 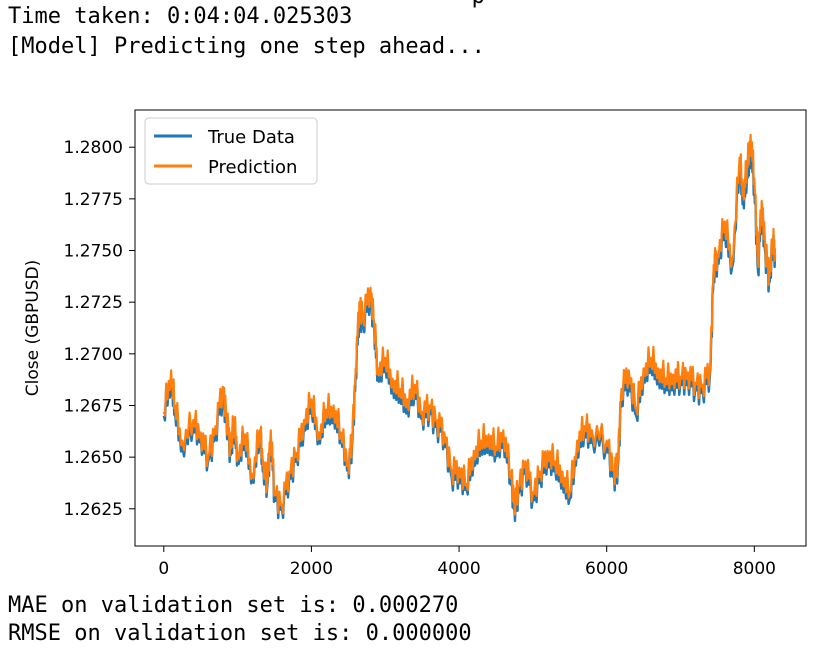 I want to click on y-tick-label: 1.2775, so click(x=93, y=200).